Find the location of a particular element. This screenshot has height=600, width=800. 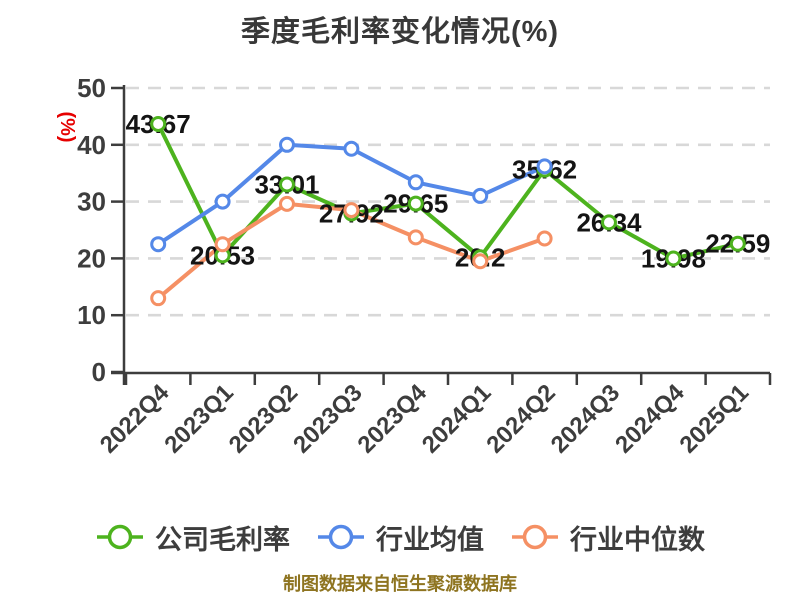

x-tick-label: 2024Q3 is located at coordinates (585, 418).